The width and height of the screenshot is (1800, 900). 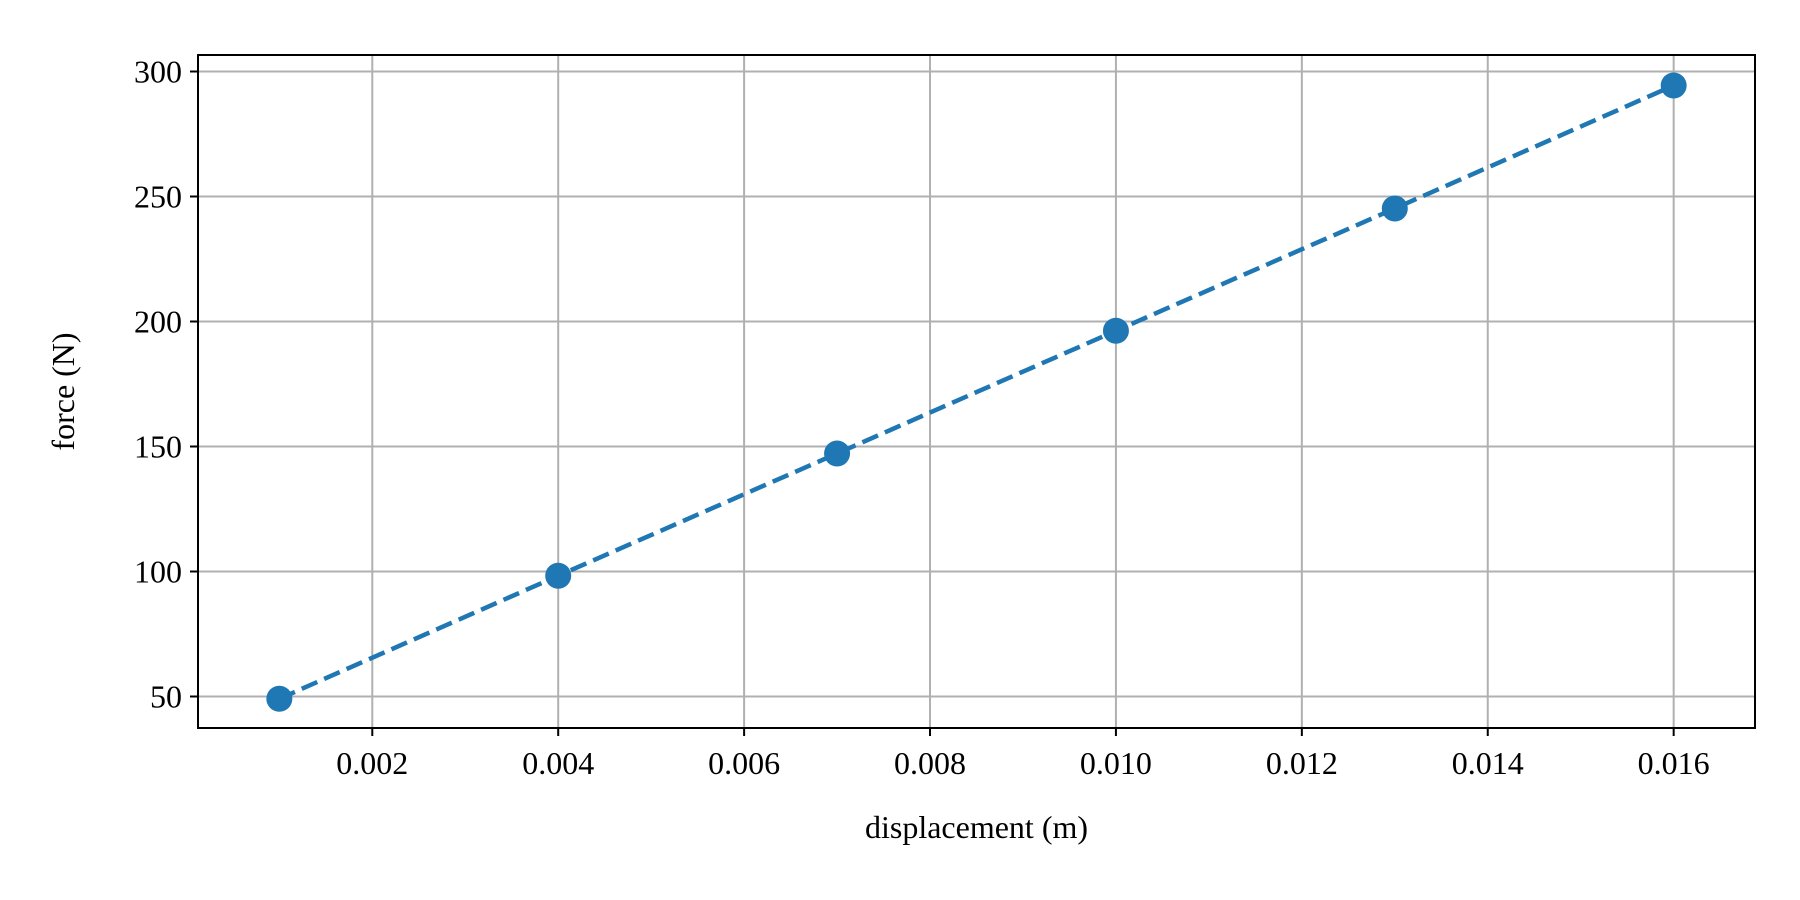 What do you see at coordinates (1023, 754) in the screenshot?
I see `x-axis-ticks: 0.002 0.004 0.006 0.008 0.010 0.012 0.014 0.016` at bounding box center [1023, 754].